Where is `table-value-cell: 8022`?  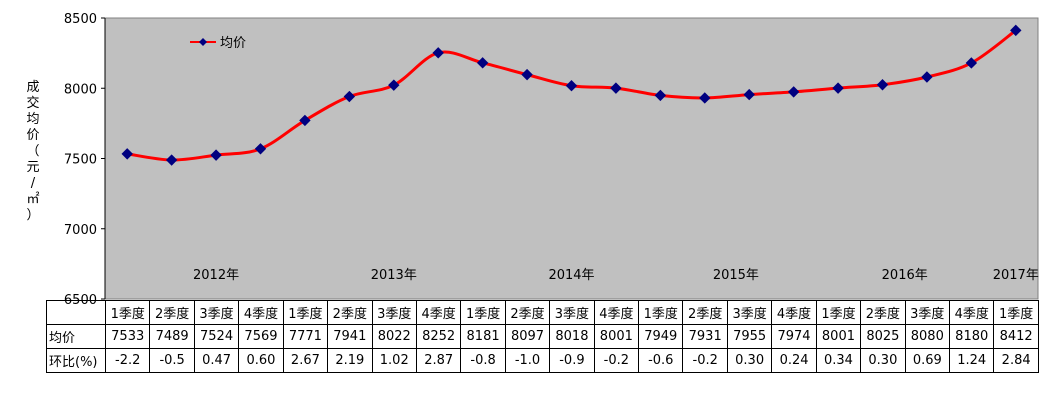 table-value-cell: 8022 is located at coordinates (394, 336).